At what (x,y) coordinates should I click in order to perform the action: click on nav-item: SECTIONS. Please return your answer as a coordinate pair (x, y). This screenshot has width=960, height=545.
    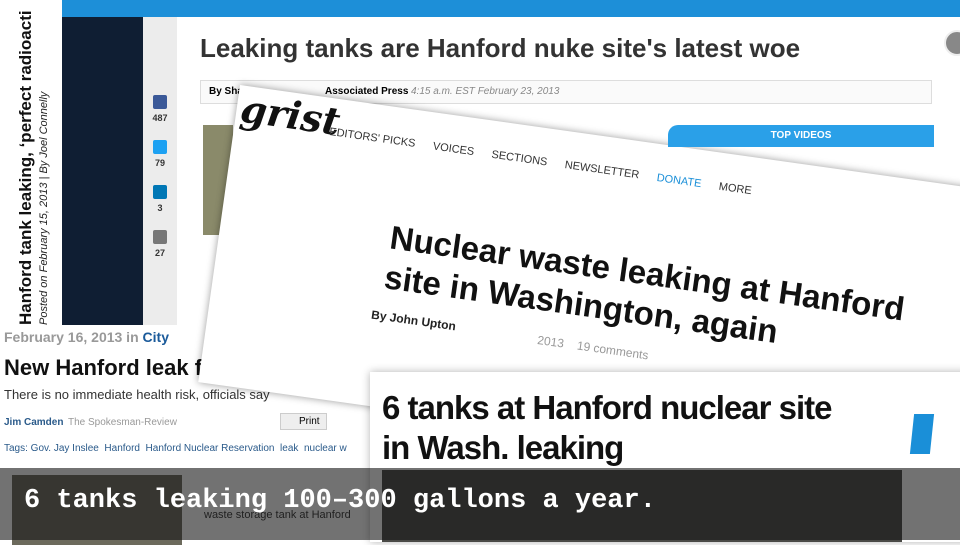
    Looking at the image, I should click on (519, 158).